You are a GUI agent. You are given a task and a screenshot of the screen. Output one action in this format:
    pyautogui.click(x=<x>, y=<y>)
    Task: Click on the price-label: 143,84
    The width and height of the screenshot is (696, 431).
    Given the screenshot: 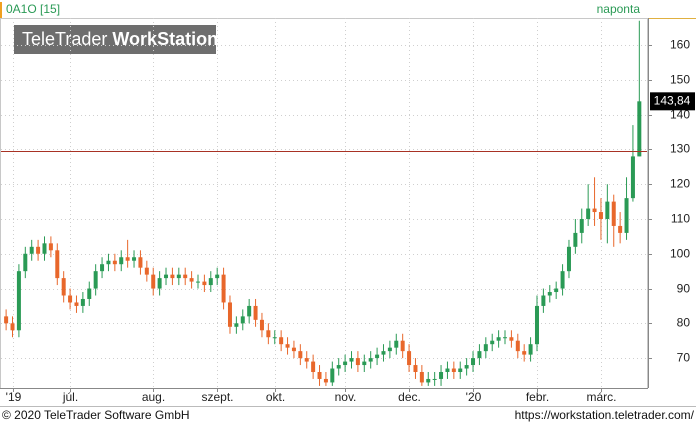 What is the action you would take?
    pyautogui.click(x=672, y=100)
    